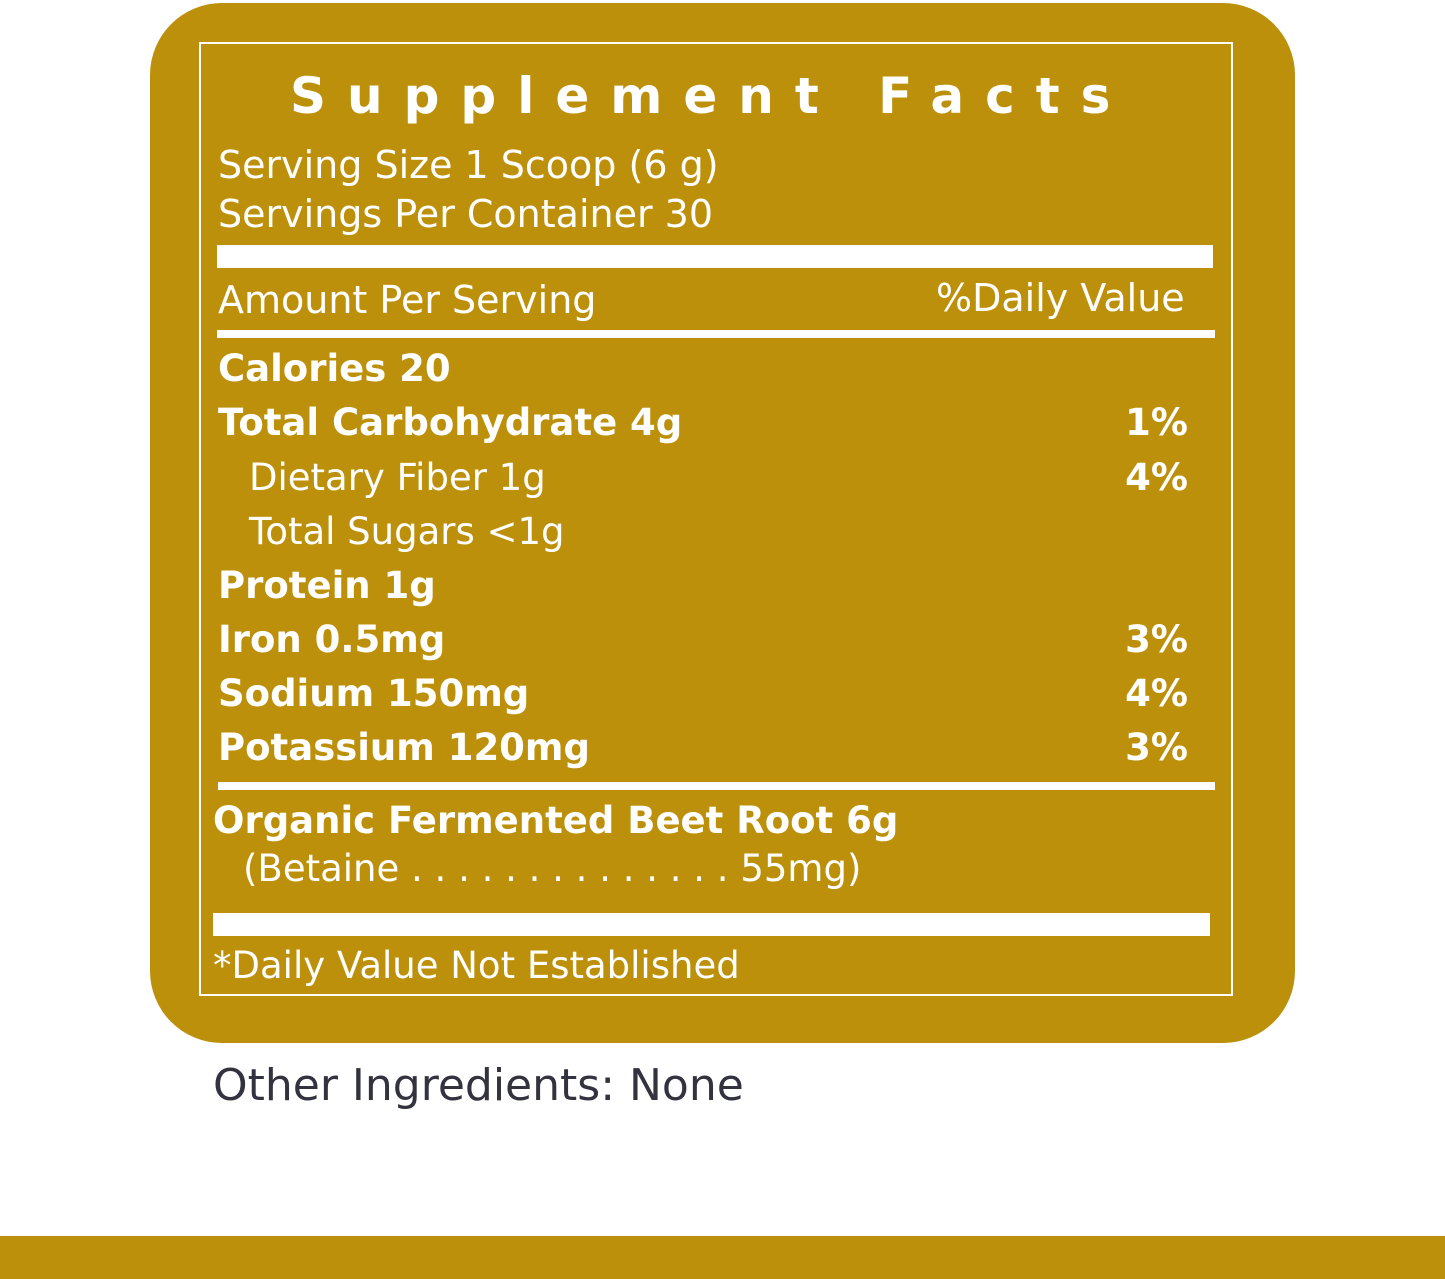  I want to click on bottom-band, so click(722, 1257).